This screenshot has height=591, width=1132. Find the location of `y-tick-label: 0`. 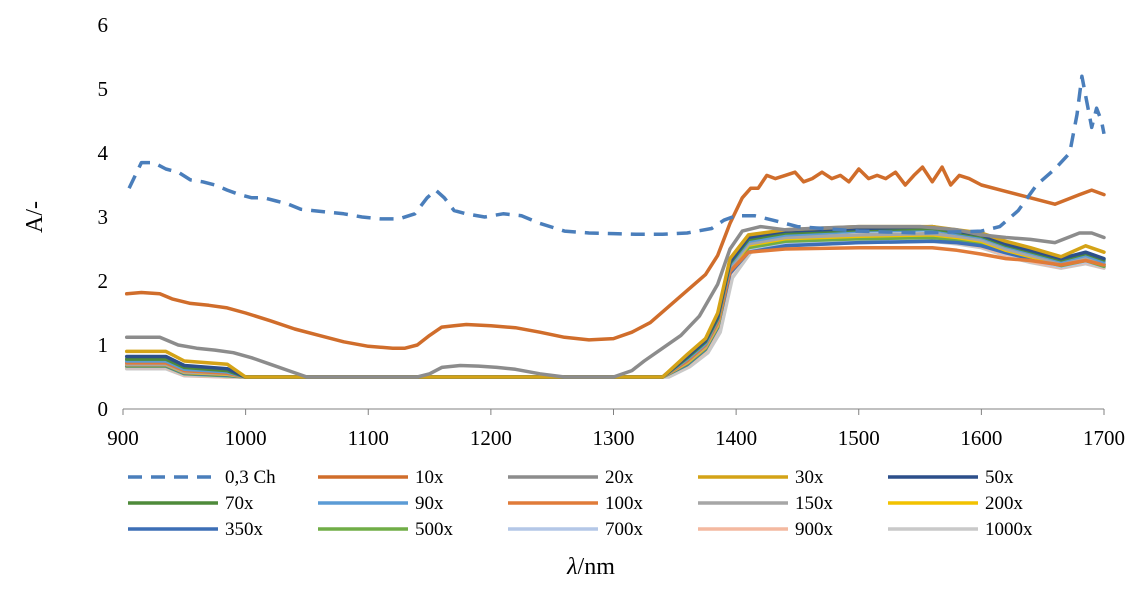

y-tick-label: 0 is located at coordinates (103, 409).